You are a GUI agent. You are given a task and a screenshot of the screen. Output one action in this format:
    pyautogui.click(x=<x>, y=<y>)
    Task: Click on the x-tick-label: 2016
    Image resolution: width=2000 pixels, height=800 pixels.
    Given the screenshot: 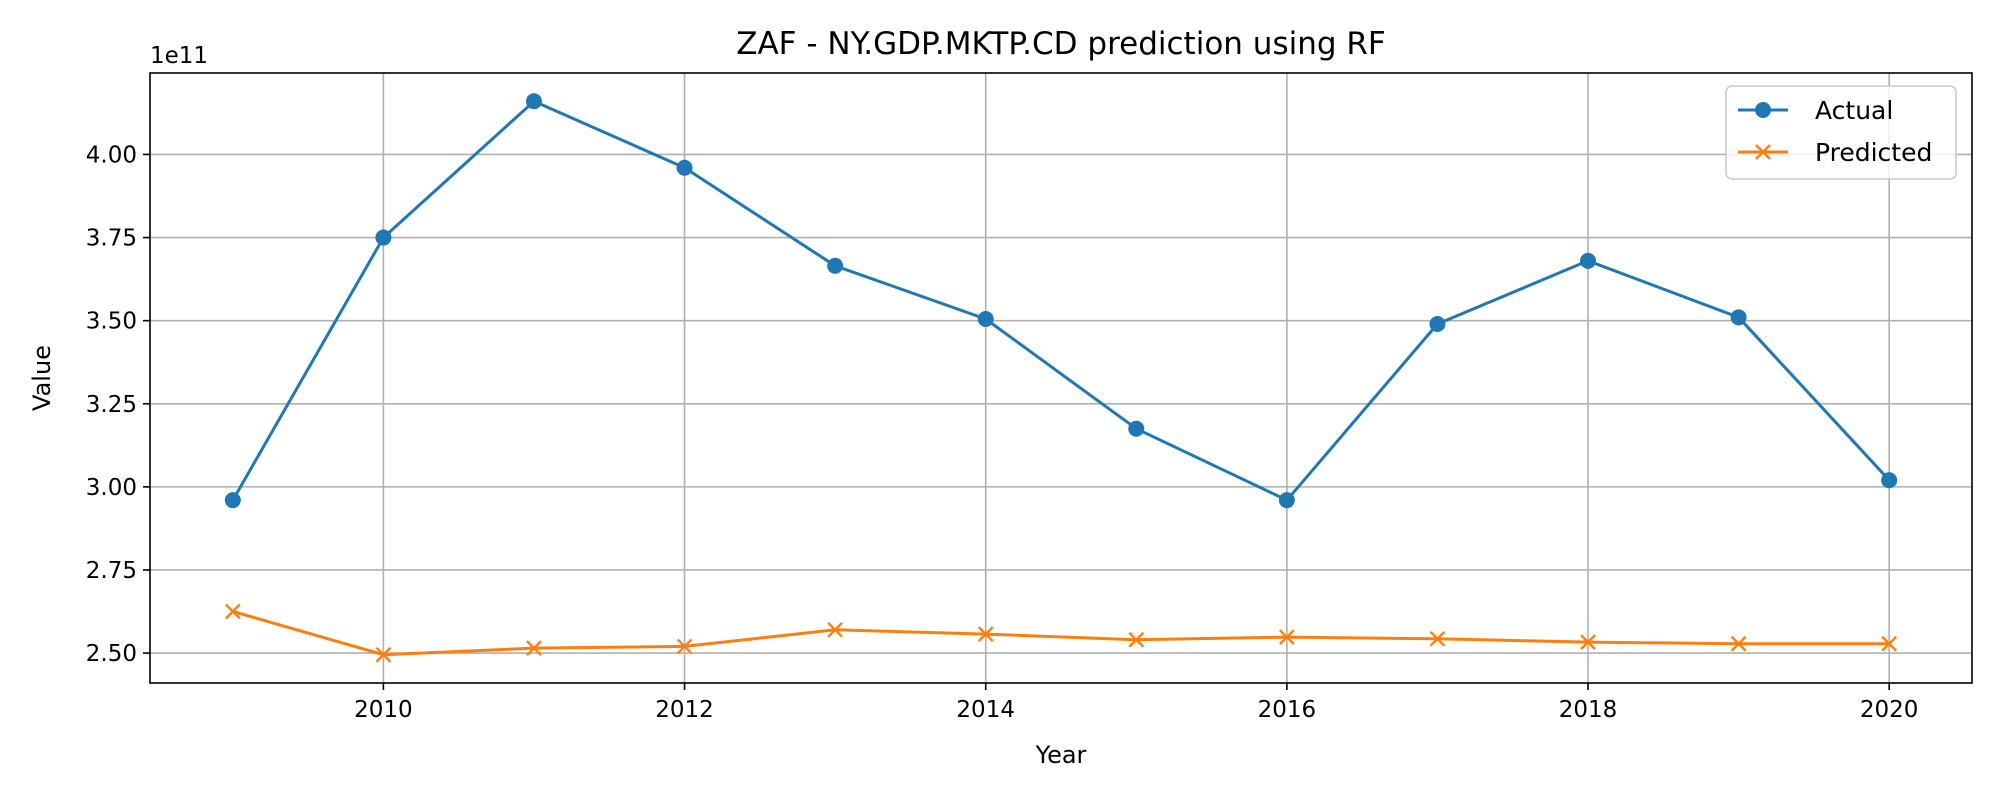 What is the action you would take?
    pyautogui.click(x=1287, y=710)
    